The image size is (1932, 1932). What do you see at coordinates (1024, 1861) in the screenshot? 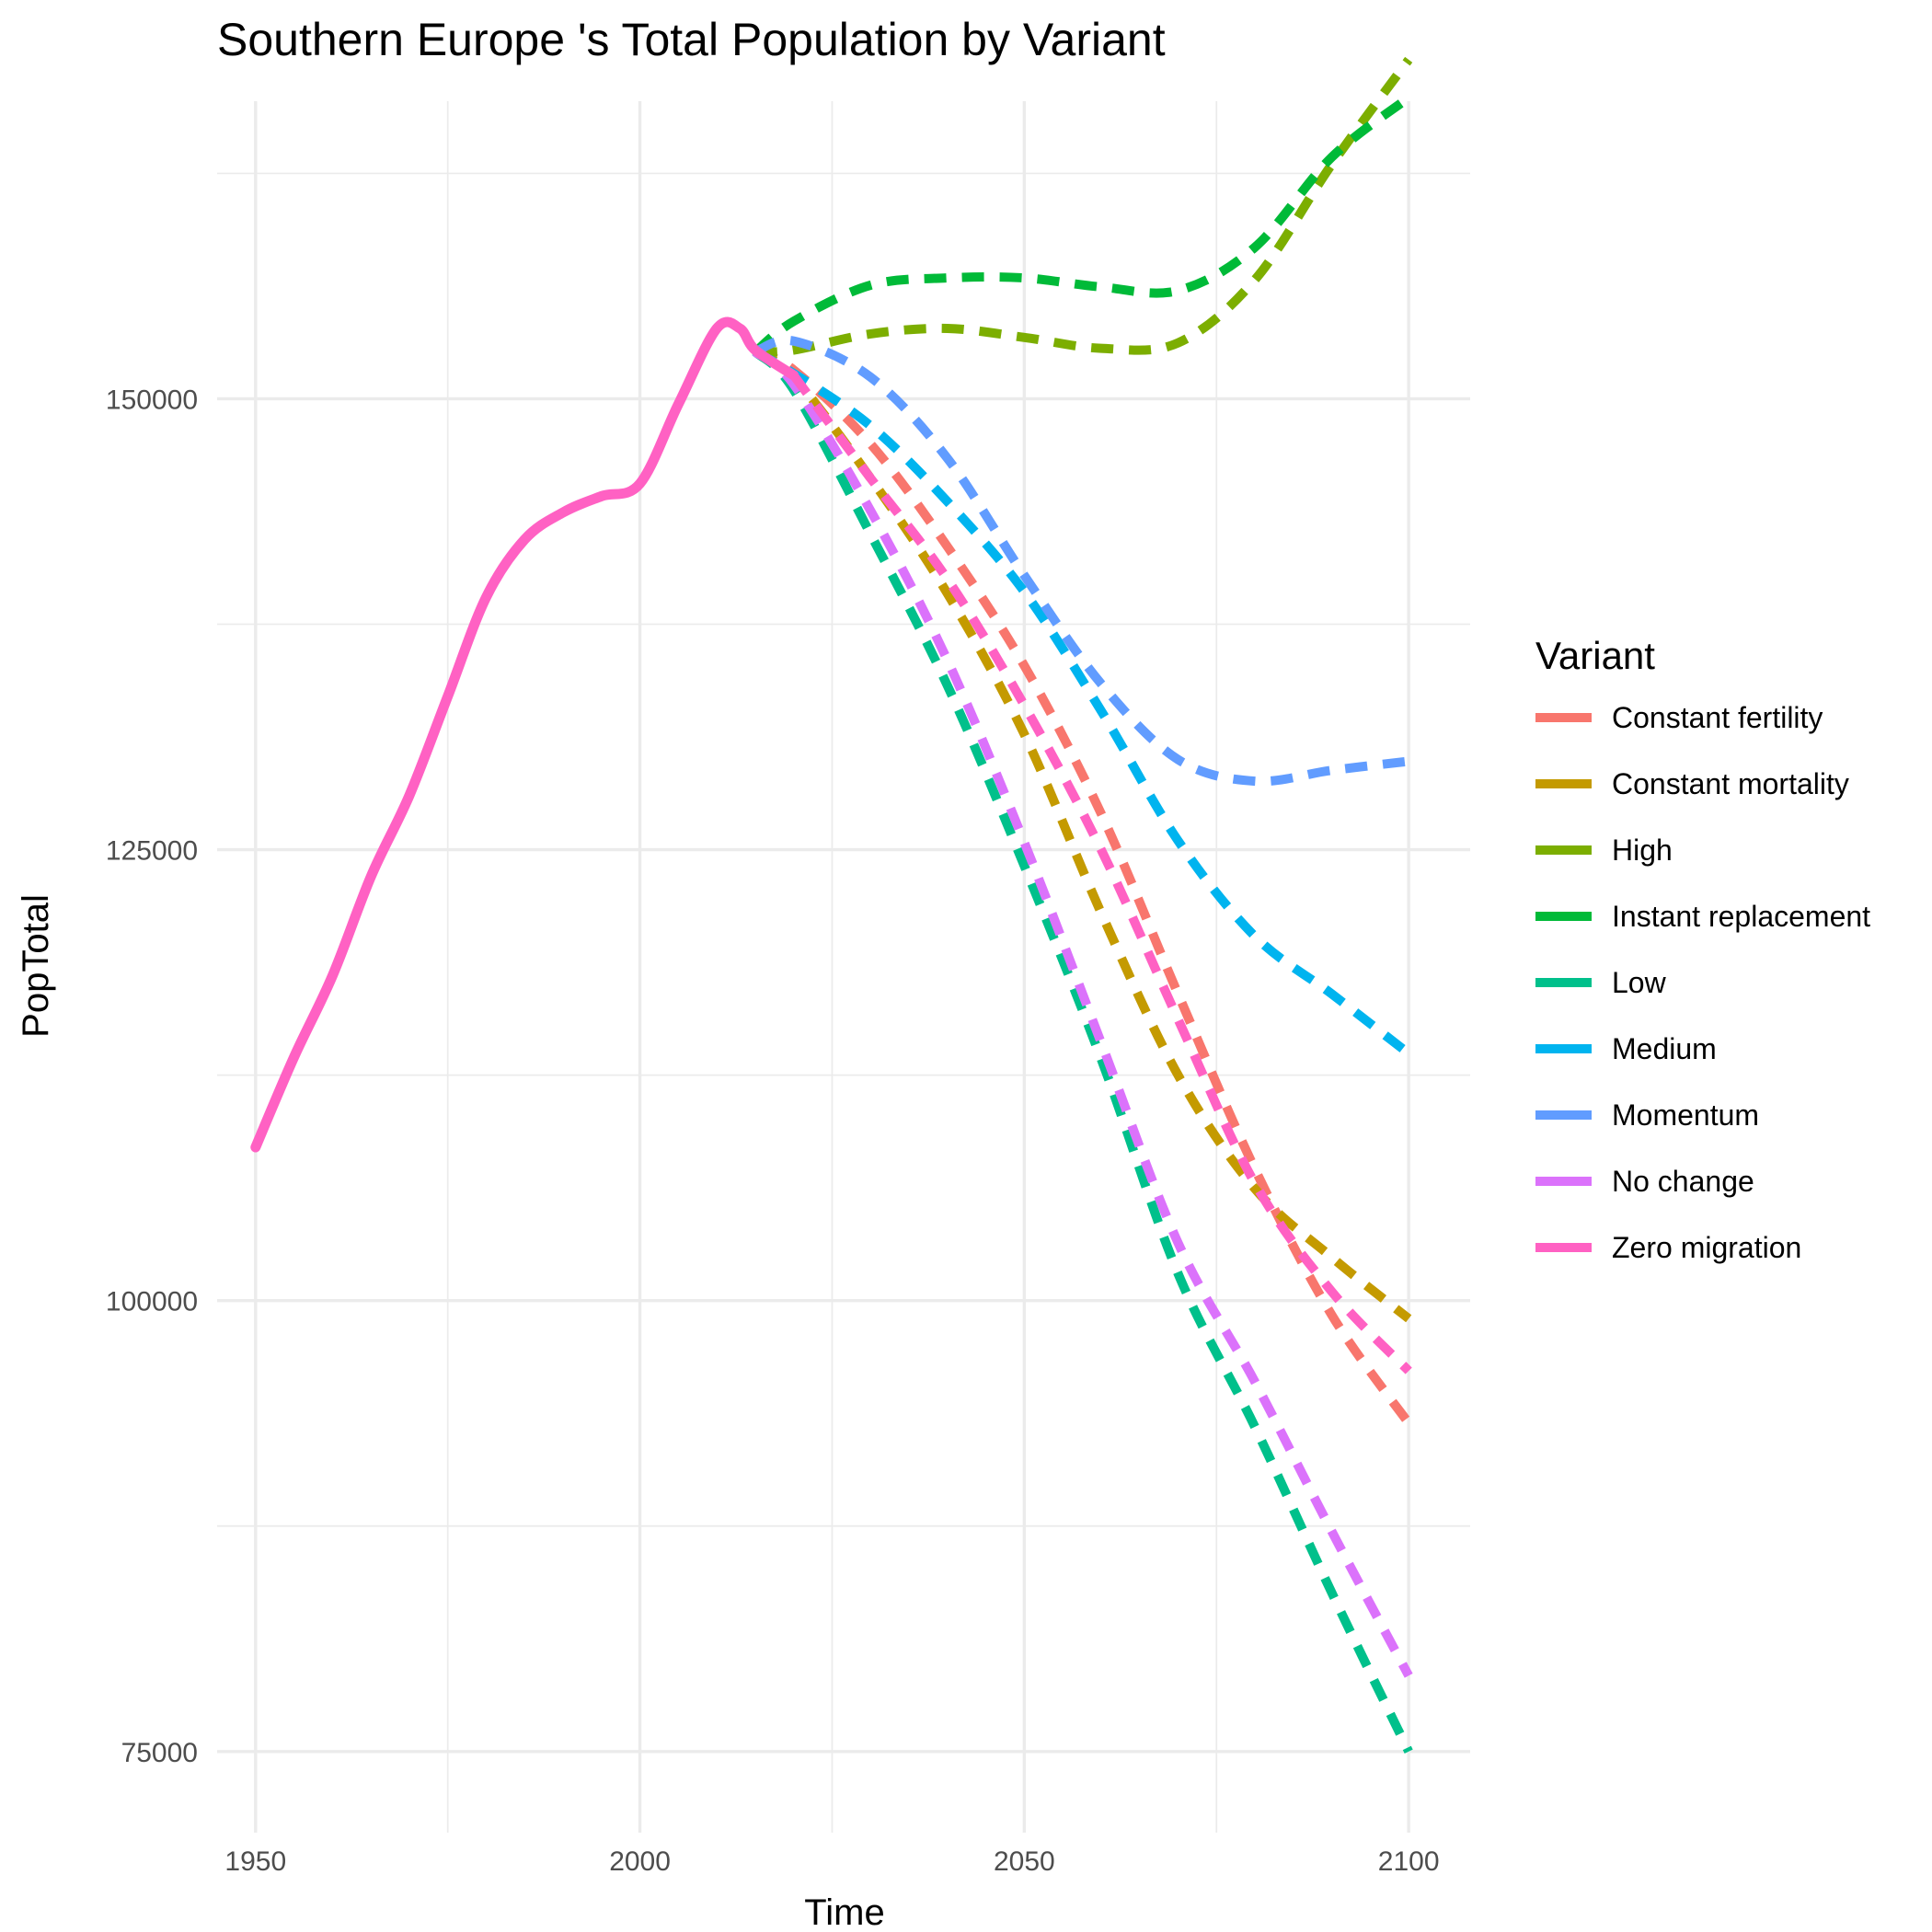
I see `x-tick-label: 2050` at bounding box center [1024, 1861].